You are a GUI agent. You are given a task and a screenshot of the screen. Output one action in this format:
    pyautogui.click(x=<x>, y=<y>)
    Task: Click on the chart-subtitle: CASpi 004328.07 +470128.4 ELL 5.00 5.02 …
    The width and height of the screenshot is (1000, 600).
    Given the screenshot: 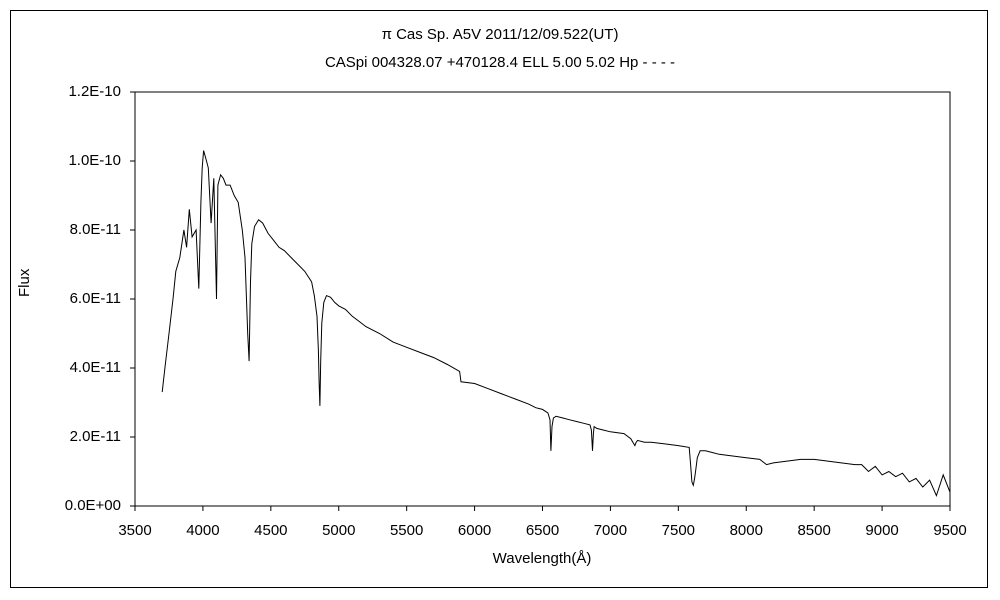 What is the action you would take?
    pyautogui.click(x=500, y=62)
    